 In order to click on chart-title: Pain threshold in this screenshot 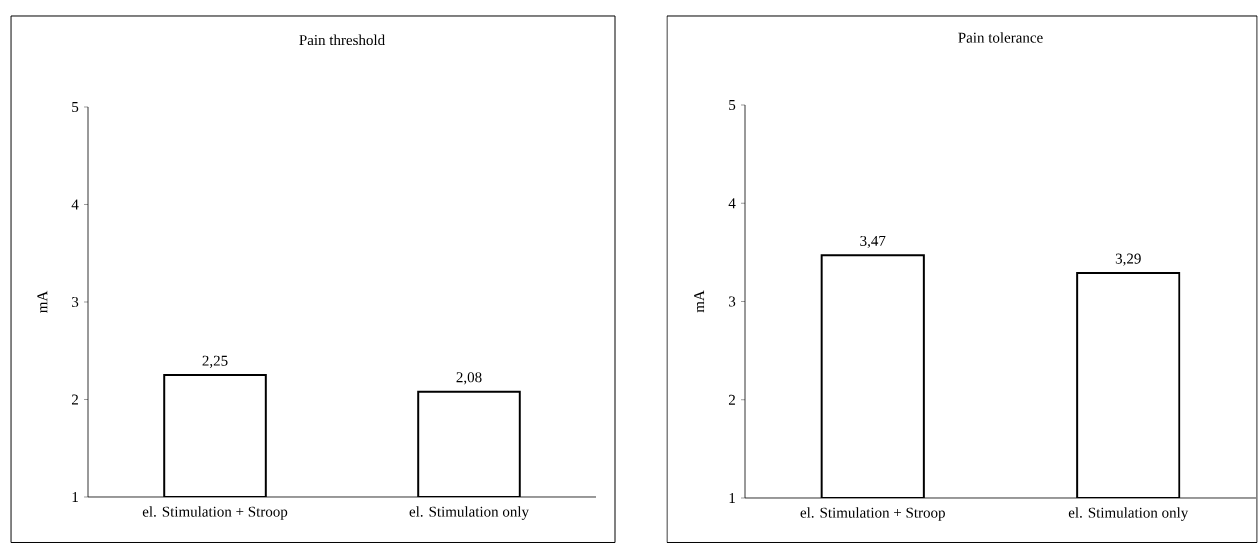, I will do `click(342, 40)`.